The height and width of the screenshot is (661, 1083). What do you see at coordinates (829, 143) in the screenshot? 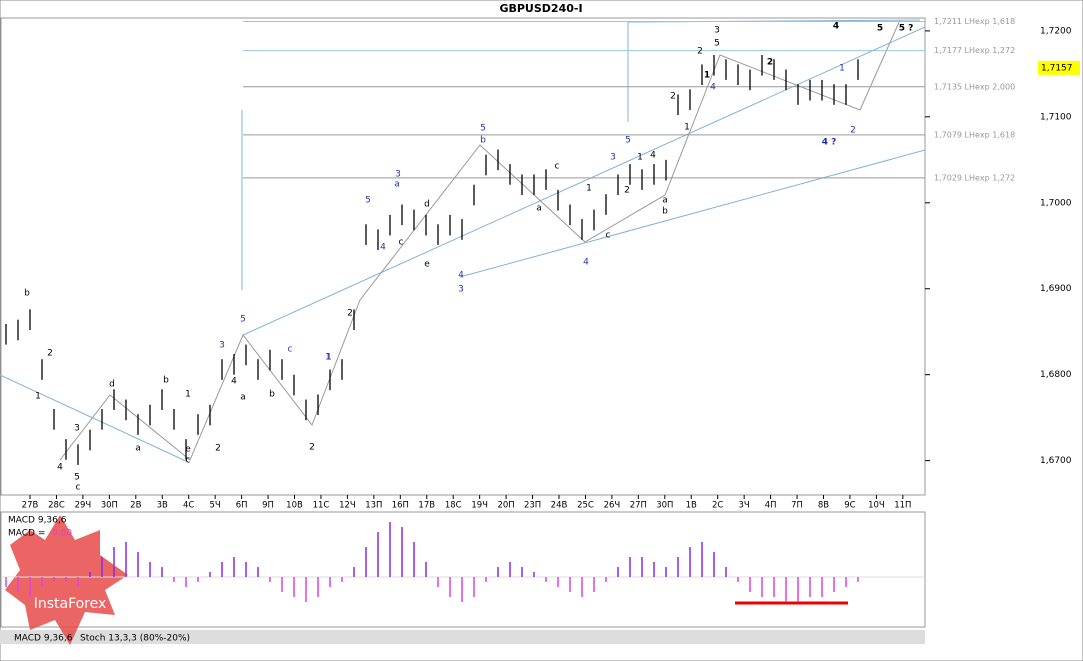
I see `wave-label: 4 ?` at bounding box center [829, 143].